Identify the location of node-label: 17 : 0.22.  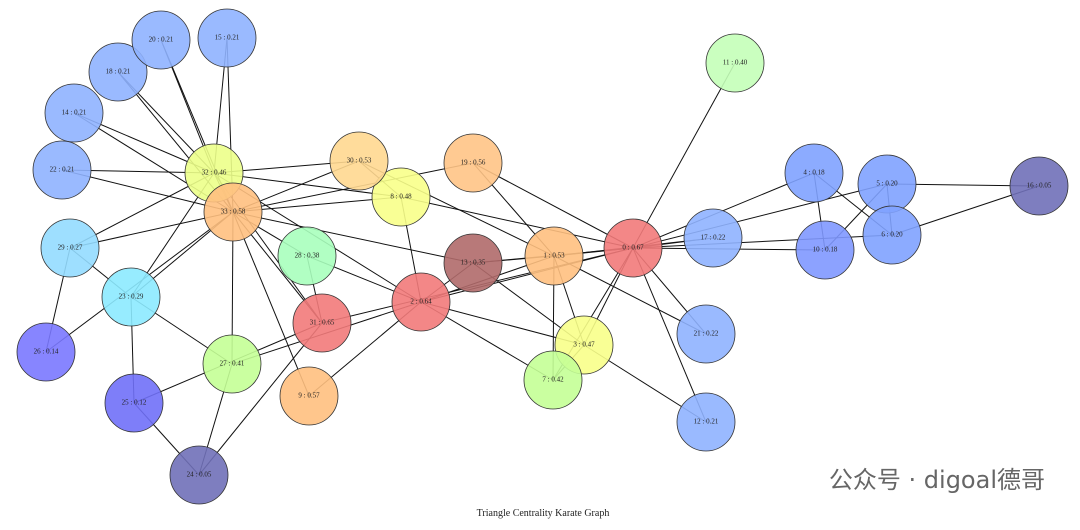
(713, 238).